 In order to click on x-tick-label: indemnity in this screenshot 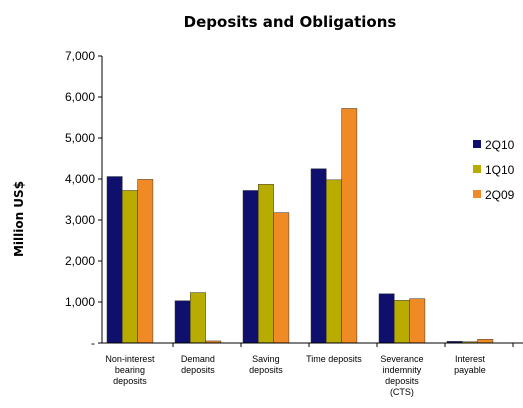, I will do `click(402, 370)`.